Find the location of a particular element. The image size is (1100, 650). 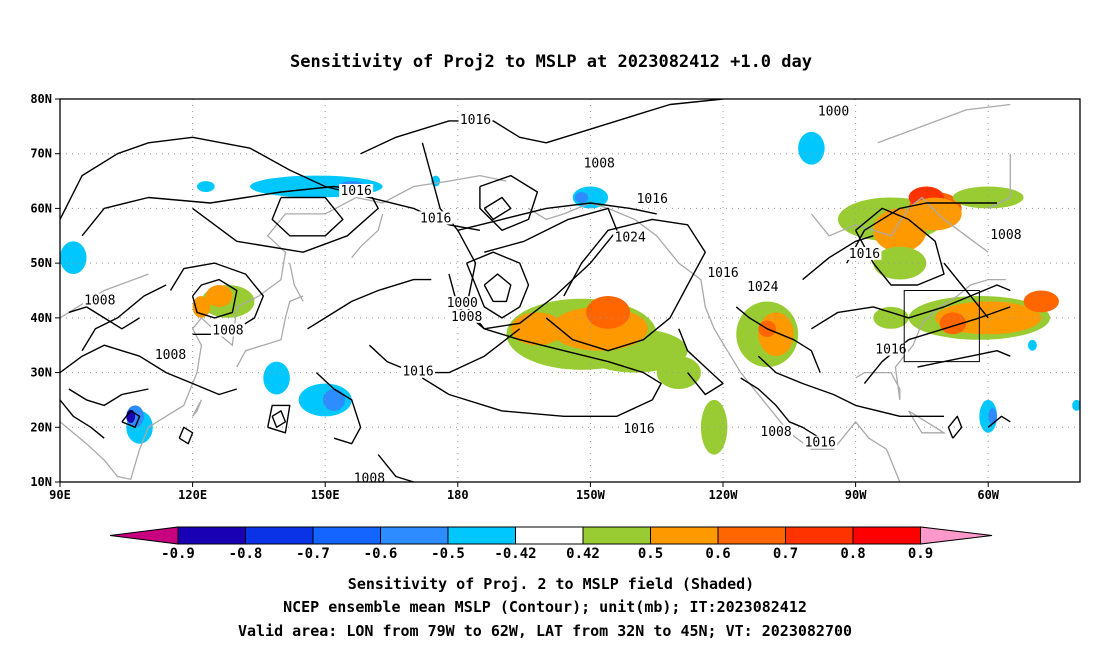

lon-tick-label: 180 is located at coordinates (458, 495).